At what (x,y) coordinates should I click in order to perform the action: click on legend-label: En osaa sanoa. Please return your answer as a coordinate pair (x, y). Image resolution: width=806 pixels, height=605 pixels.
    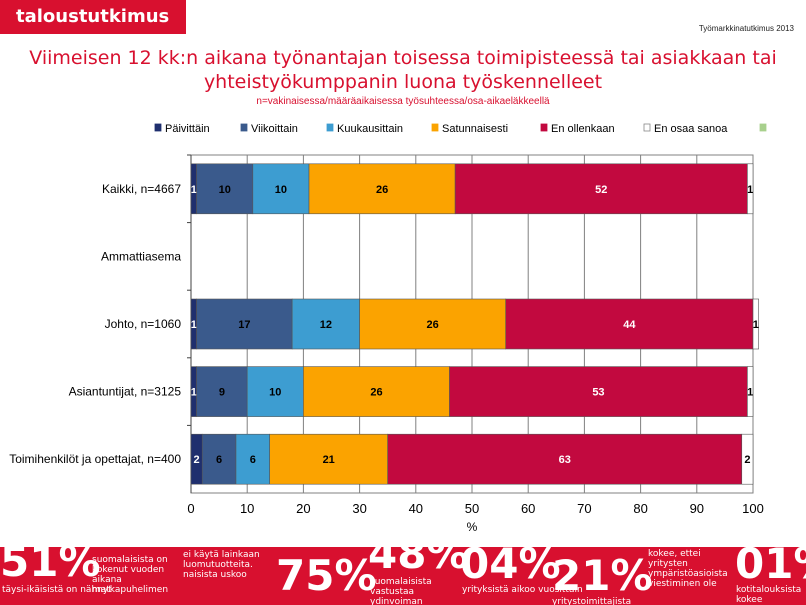
    Looking at the image, I should click on (691, 129).